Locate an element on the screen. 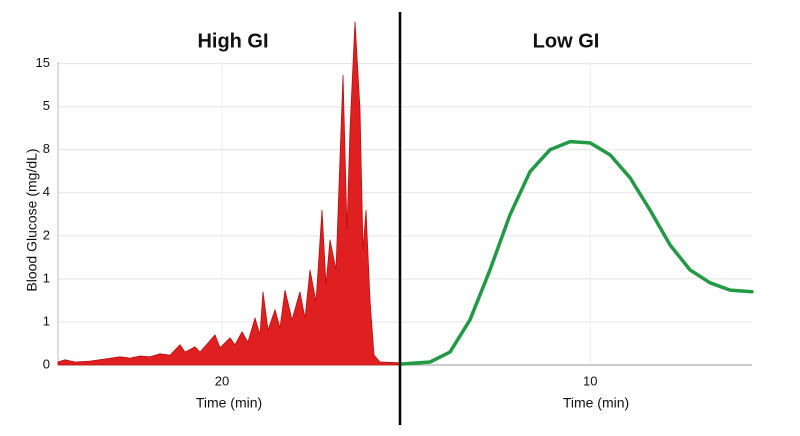  x-tick-label: 20 is located at coordinates (222, 380).